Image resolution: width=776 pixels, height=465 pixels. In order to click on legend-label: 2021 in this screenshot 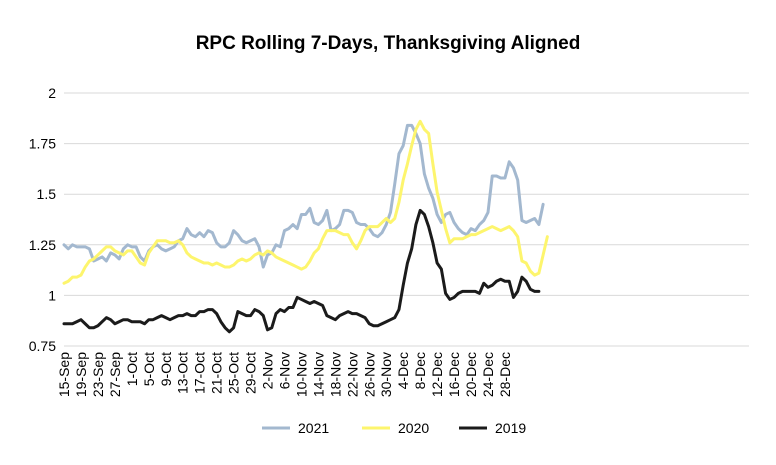, I will do `click(313, 428)`.